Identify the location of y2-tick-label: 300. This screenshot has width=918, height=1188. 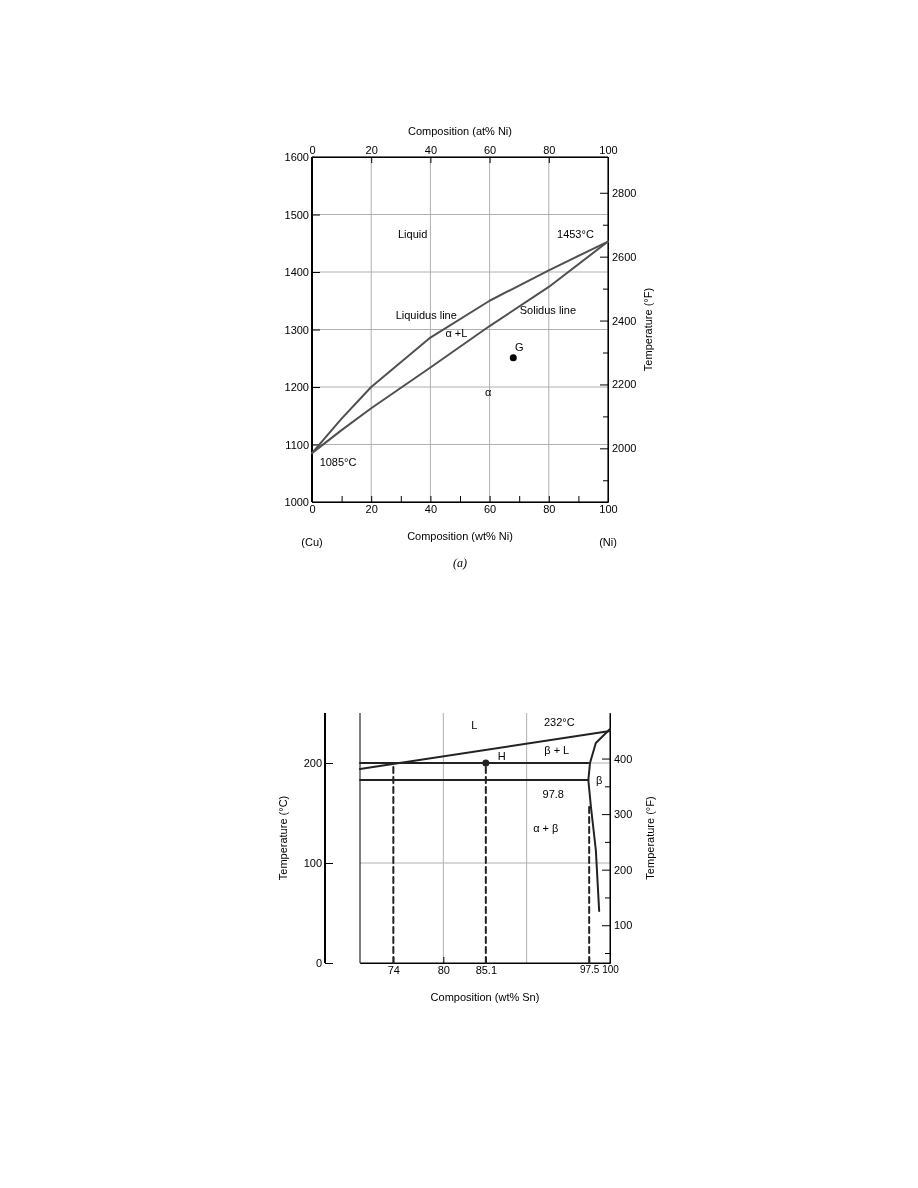
(623, 814).